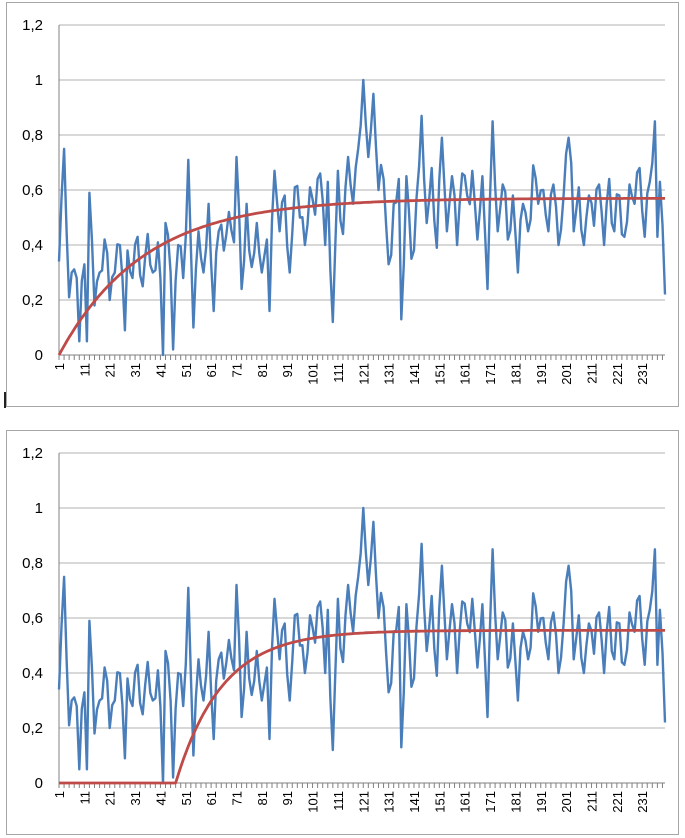 Image resolution: width=685 pixels, height=838 pixels. Describe the element at coordinates (5, 400) in the screenshot. I see `text-cursor-mark` at that location.